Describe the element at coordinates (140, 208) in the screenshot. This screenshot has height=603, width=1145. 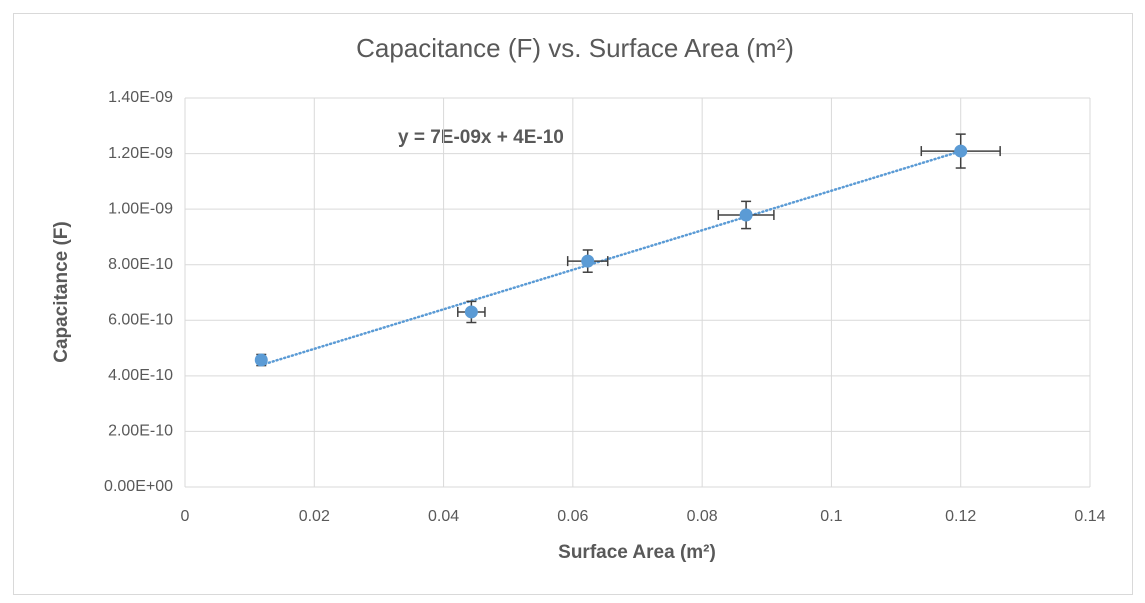
I see `y-tick-label: 1.00E-09` at that location.